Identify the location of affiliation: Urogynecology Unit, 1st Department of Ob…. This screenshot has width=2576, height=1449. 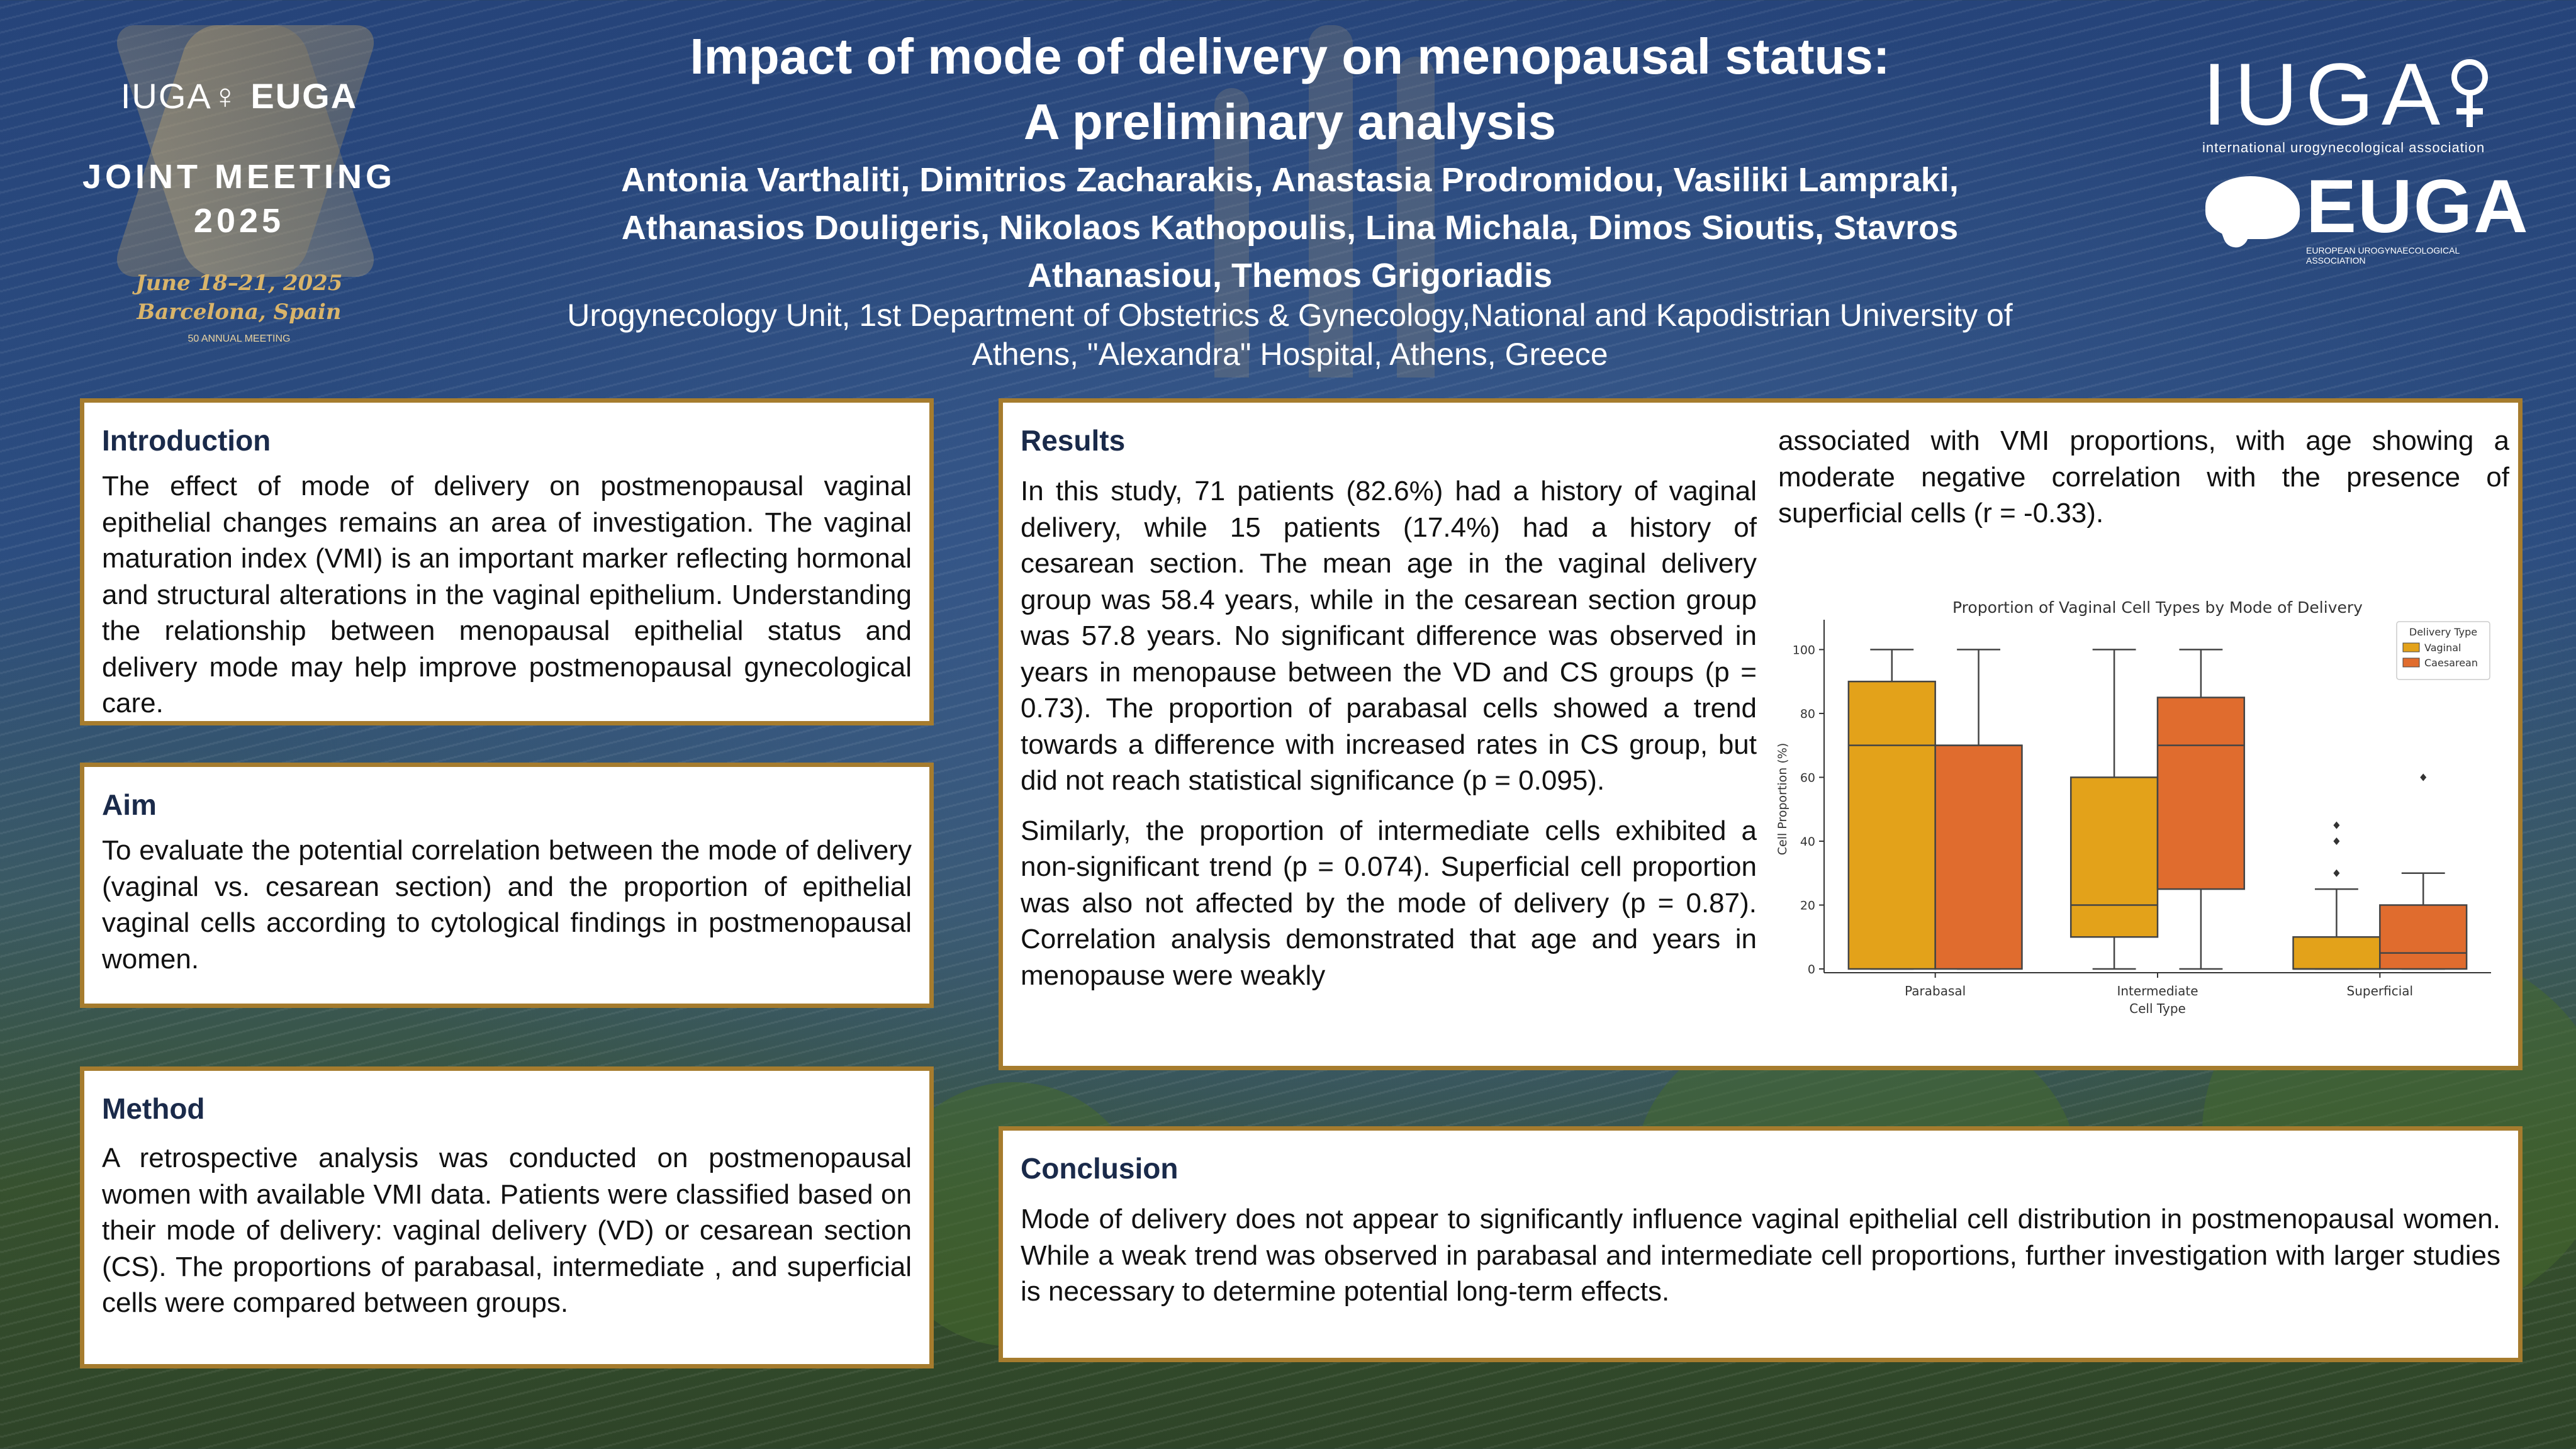
(1290, 335).